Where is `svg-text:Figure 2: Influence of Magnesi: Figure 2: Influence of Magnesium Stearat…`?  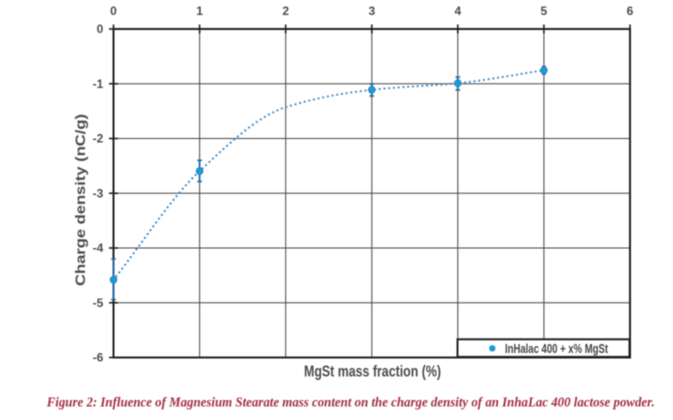 svg-text:Figure 2: Influence of Magnesi: Figure 2: Influence of Magnesium Stearat… is located at coordinates (350, 403).